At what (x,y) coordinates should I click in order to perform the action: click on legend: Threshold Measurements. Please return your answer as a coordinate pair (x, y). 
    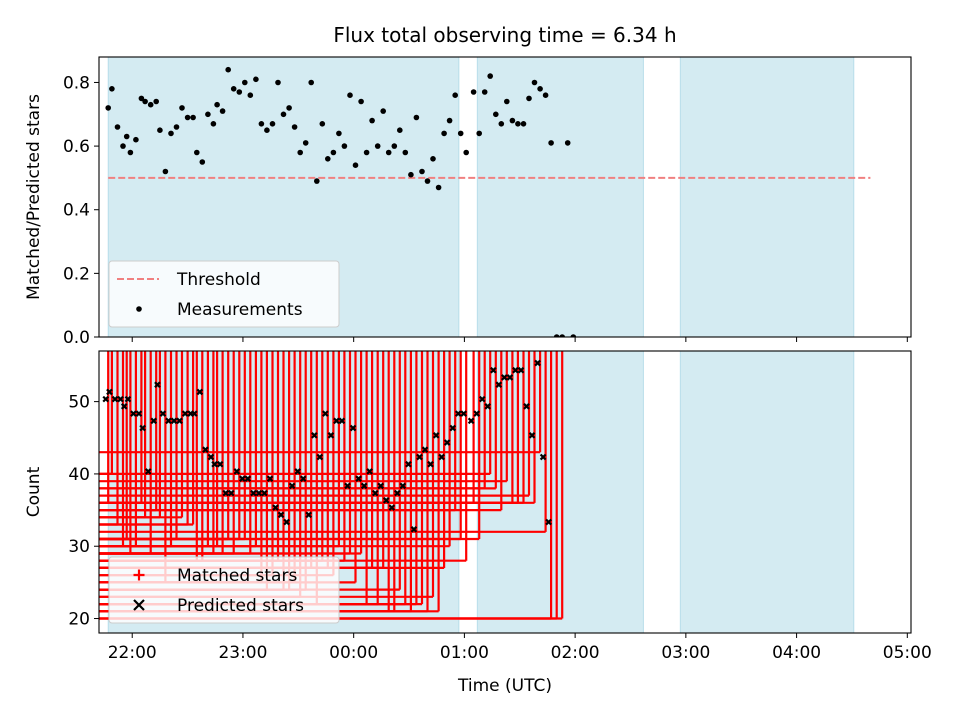
    Looking at the image, I should click on (224, 294).